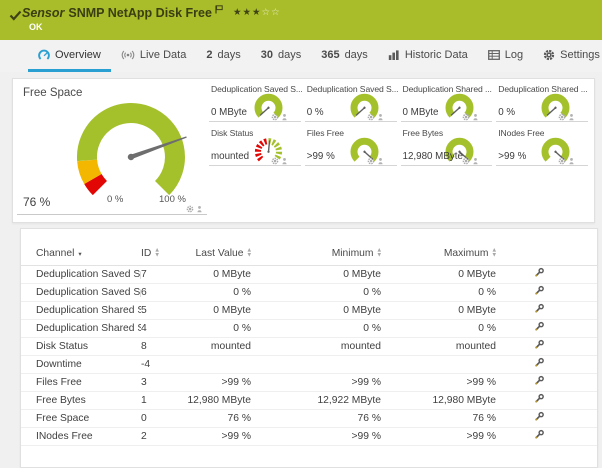 This screenshot has height=468, width=602. I want to click on tab-overview: Overview, so click(69, 56).